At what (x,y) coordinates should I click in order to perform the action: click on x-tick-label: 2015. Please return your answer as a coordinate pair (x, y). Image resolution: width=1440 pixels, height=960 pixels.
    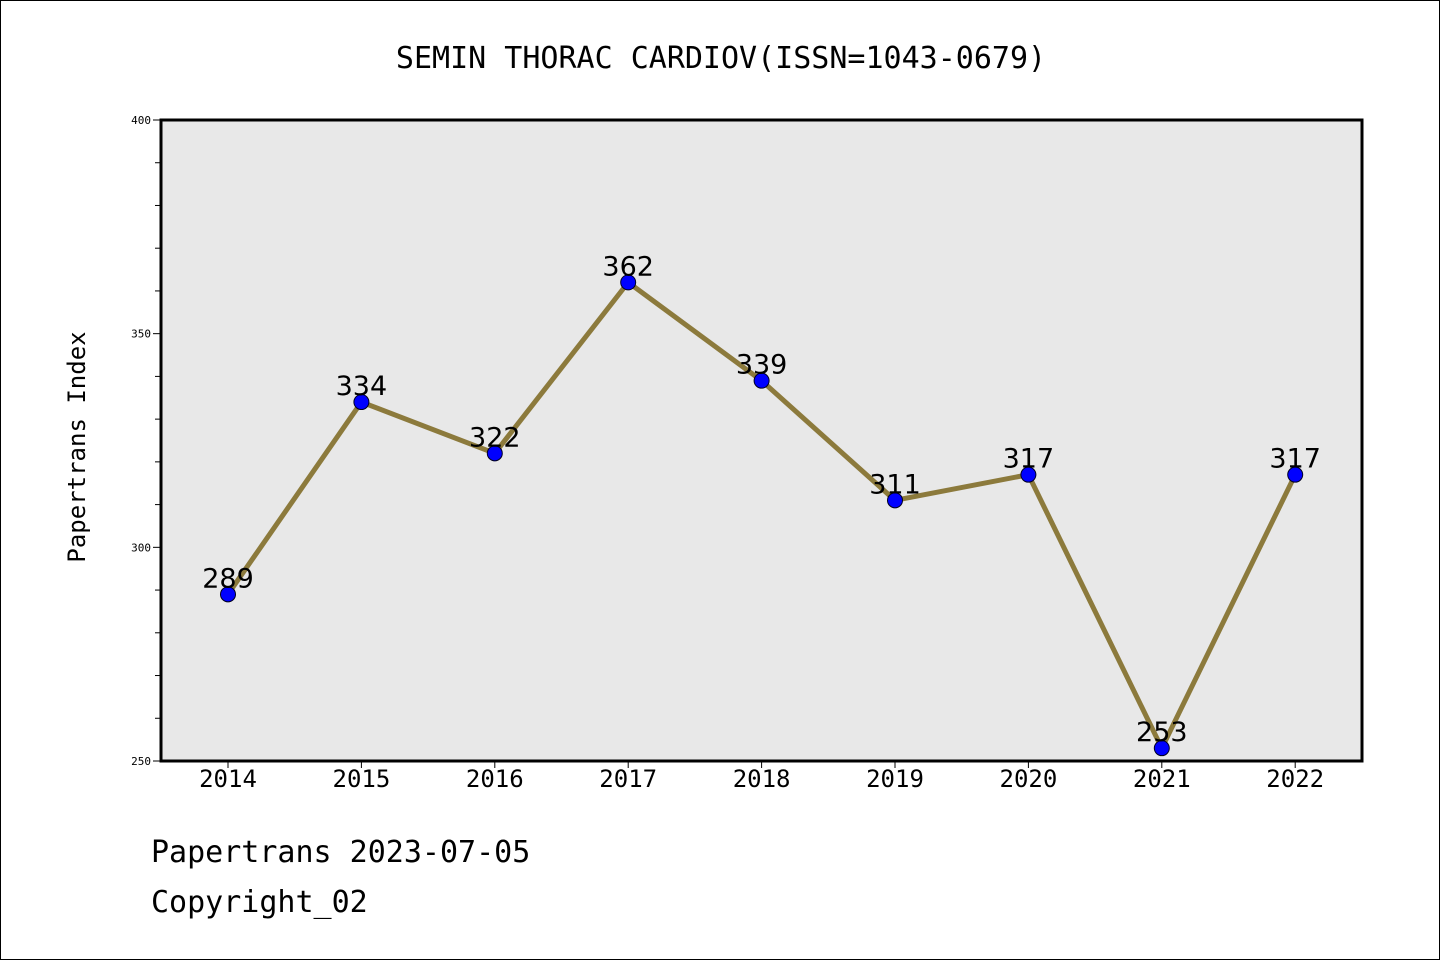
    Looking at the image, I should click on (362, 779).